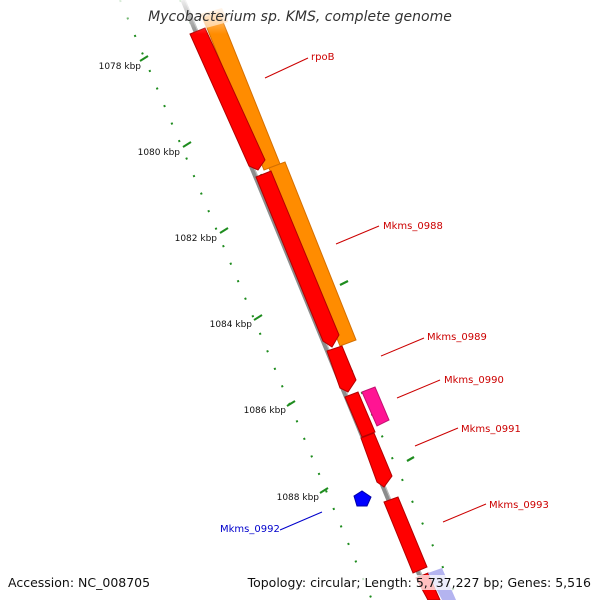 The image size is (600, 600). What do you see at coordinates (457, 582) in the screenshot?
I see `length-value: 5,737,227 bp` at bounding box center [457, 582].